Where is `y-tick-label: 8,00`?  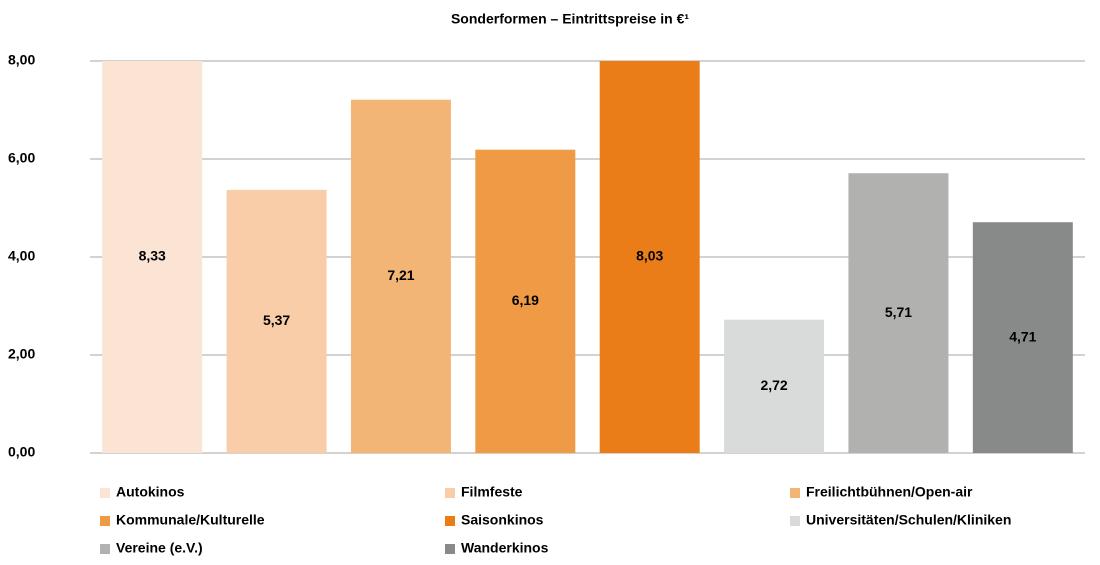 y-tick-label: 8,00 is located at coordinates (21, 60).